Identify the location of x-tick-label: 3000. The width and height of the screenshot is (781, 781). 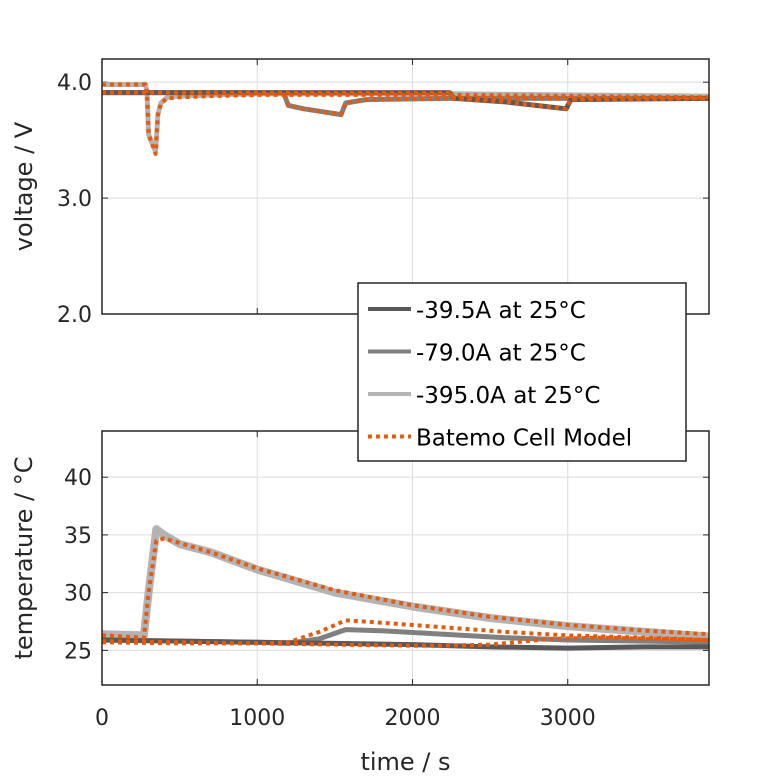
(568, 718).